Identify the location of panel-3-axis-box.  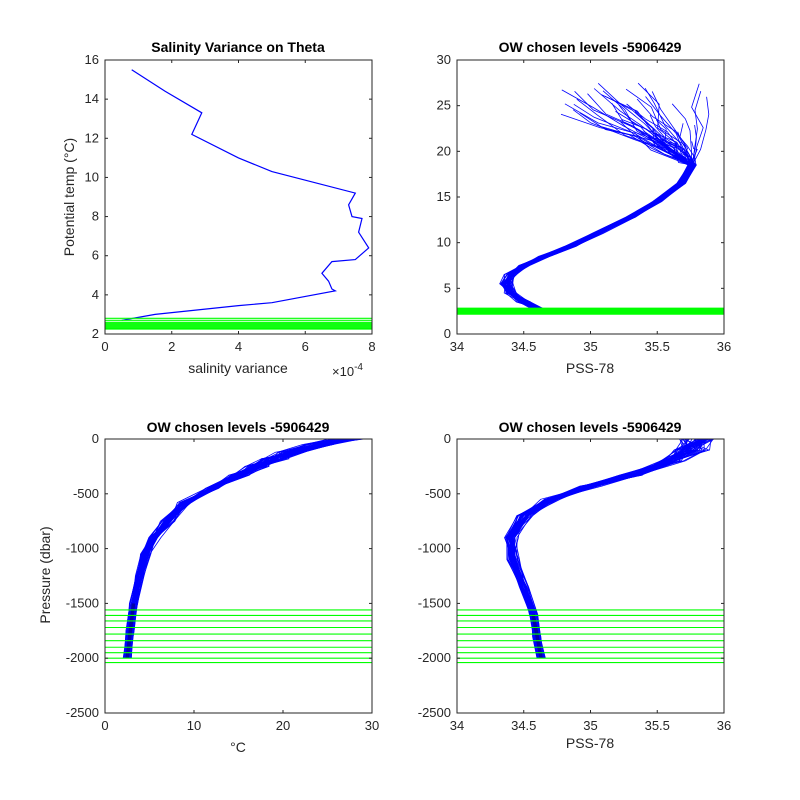
(238, 576).